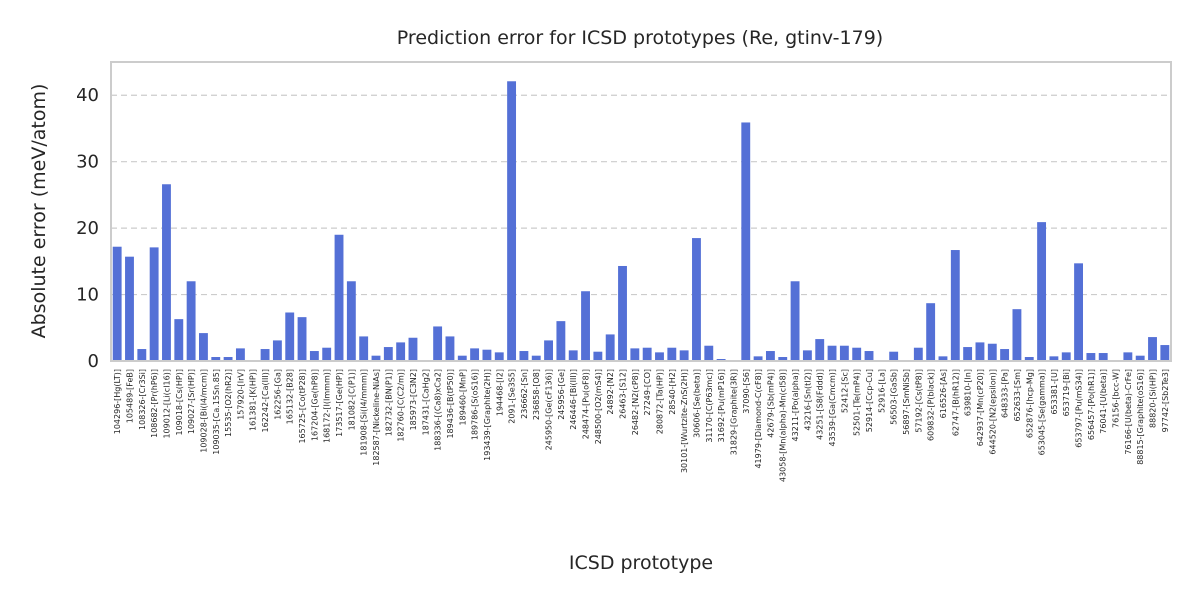 The image size is (1200, 600). Describe the element at coordinates (894, 397) in the screenshot. I see `x-tick-label: 56503-[GaSb]` at that location.